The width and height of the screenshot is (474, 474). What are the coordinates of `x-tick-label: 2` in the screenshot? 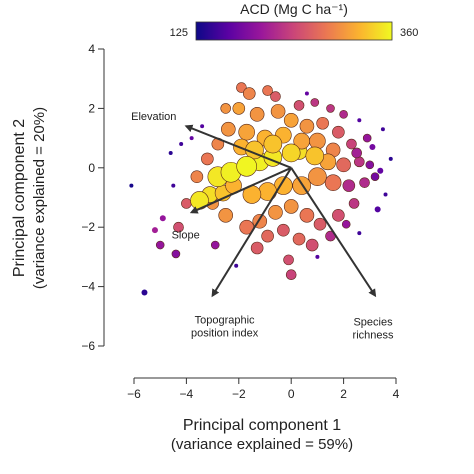 It's located at (343, 394).